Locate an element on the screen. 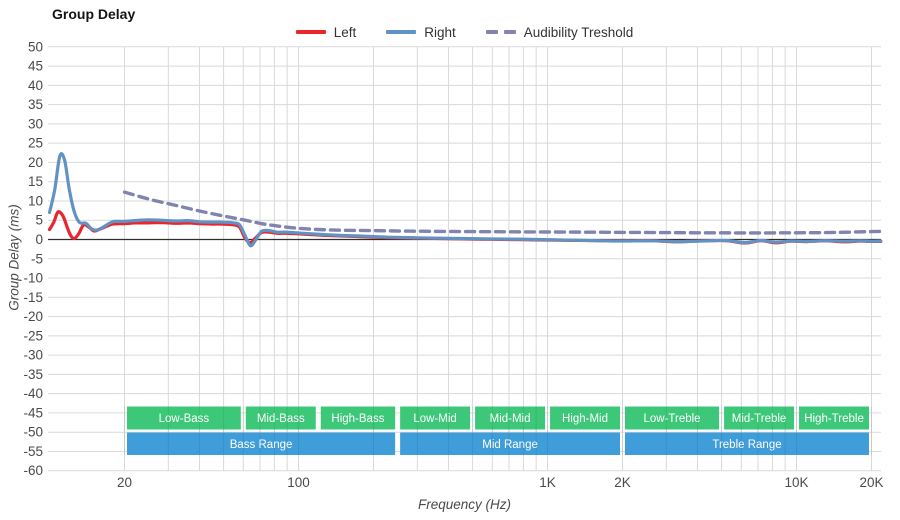  x-tick-label-20K: 20K is located at coordinates (871, 482).